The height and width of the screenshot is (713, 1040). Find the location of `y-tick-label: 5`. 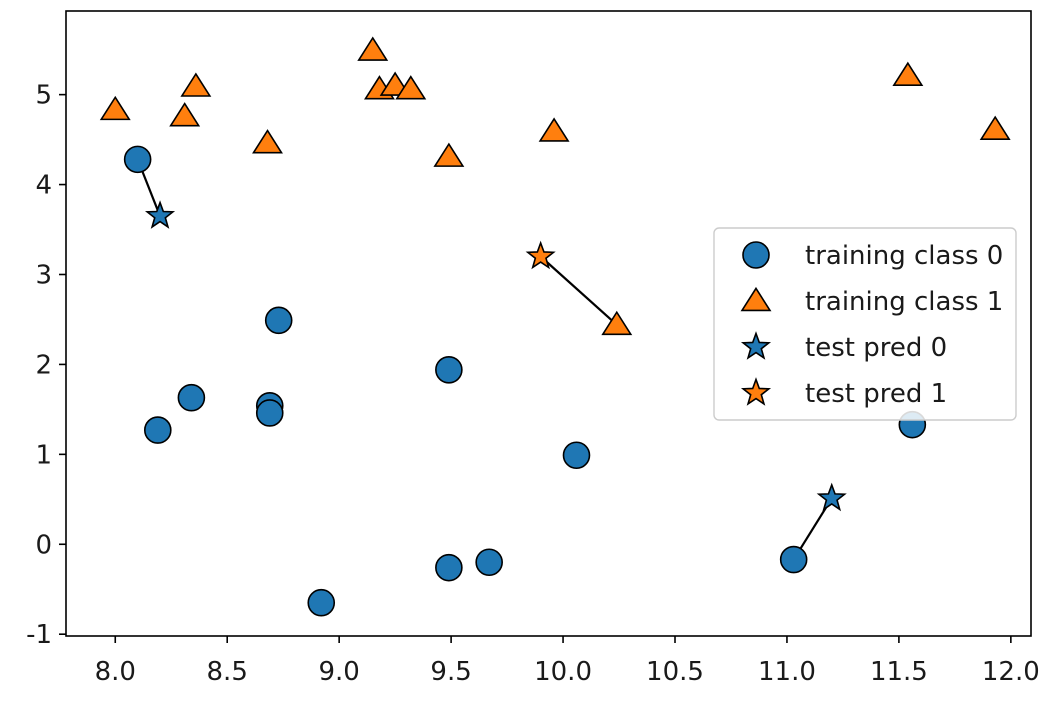

y-tick-label: 5 is located at coordinates (43, 96).